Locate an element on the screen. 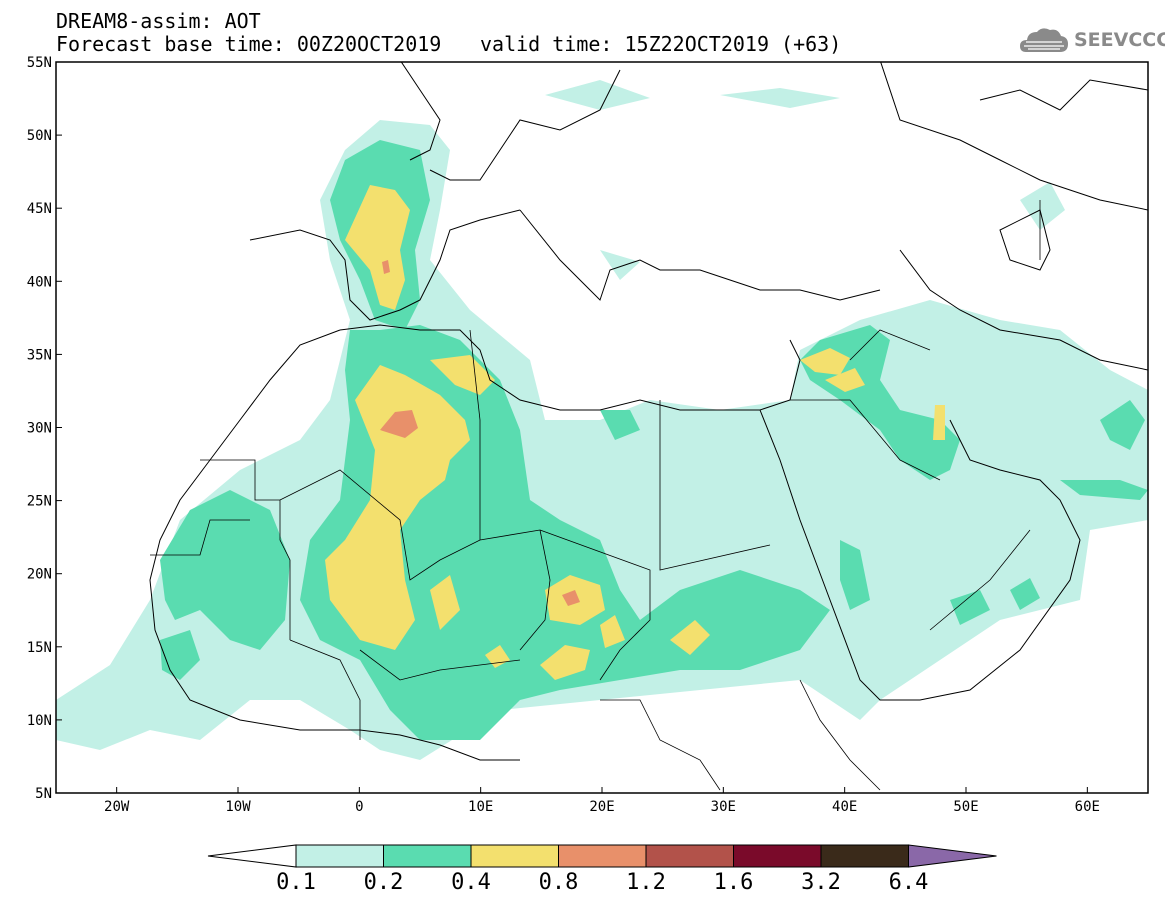 The image size is (1165, 905). aot-colorbar is located at coordinates (602, 856).